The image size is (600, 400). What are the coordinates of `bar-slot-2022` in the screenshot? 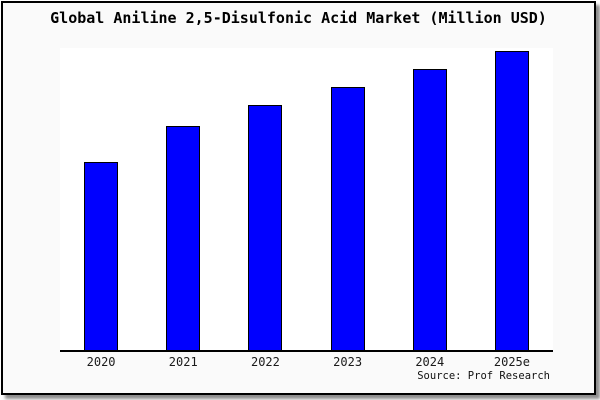 It's located at (265, 199).